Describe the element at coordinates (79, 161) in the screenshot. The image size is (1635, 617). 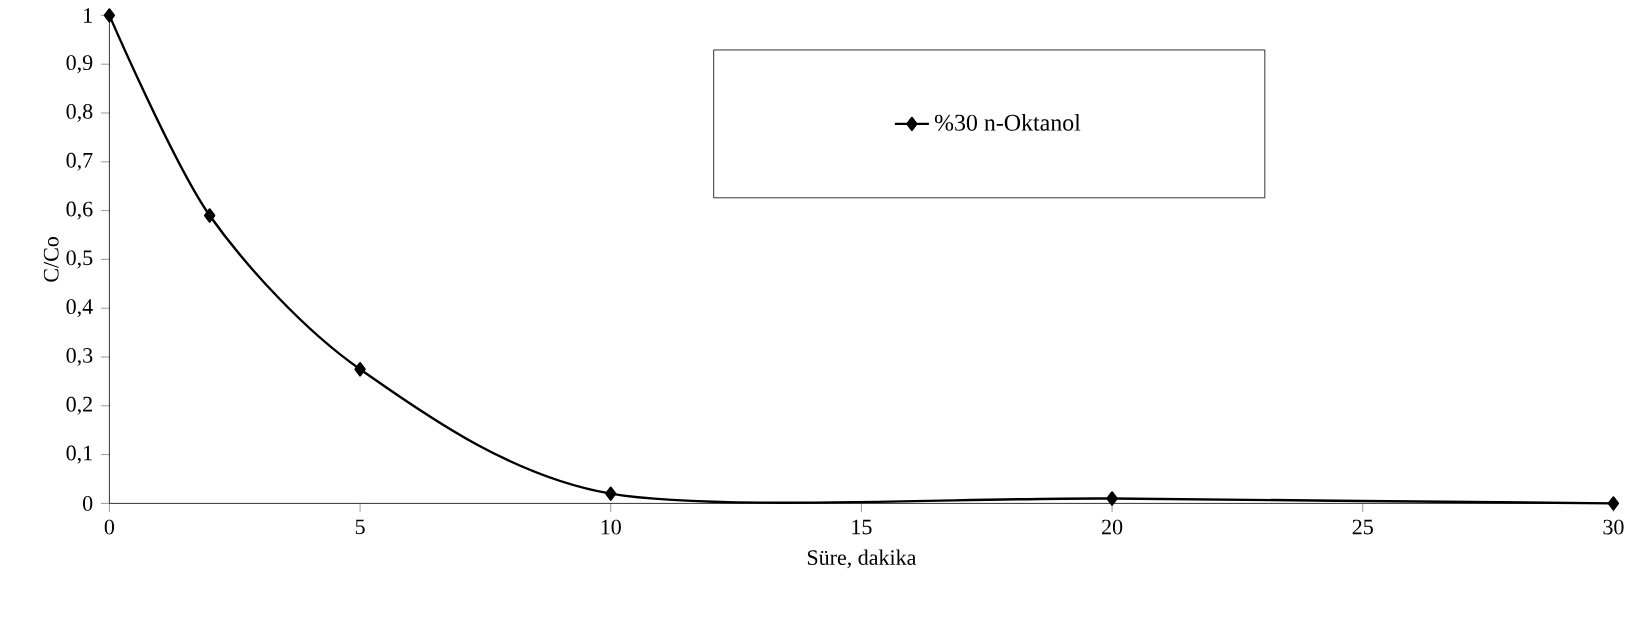
I see `y-tick-label: 0,7` at that location.